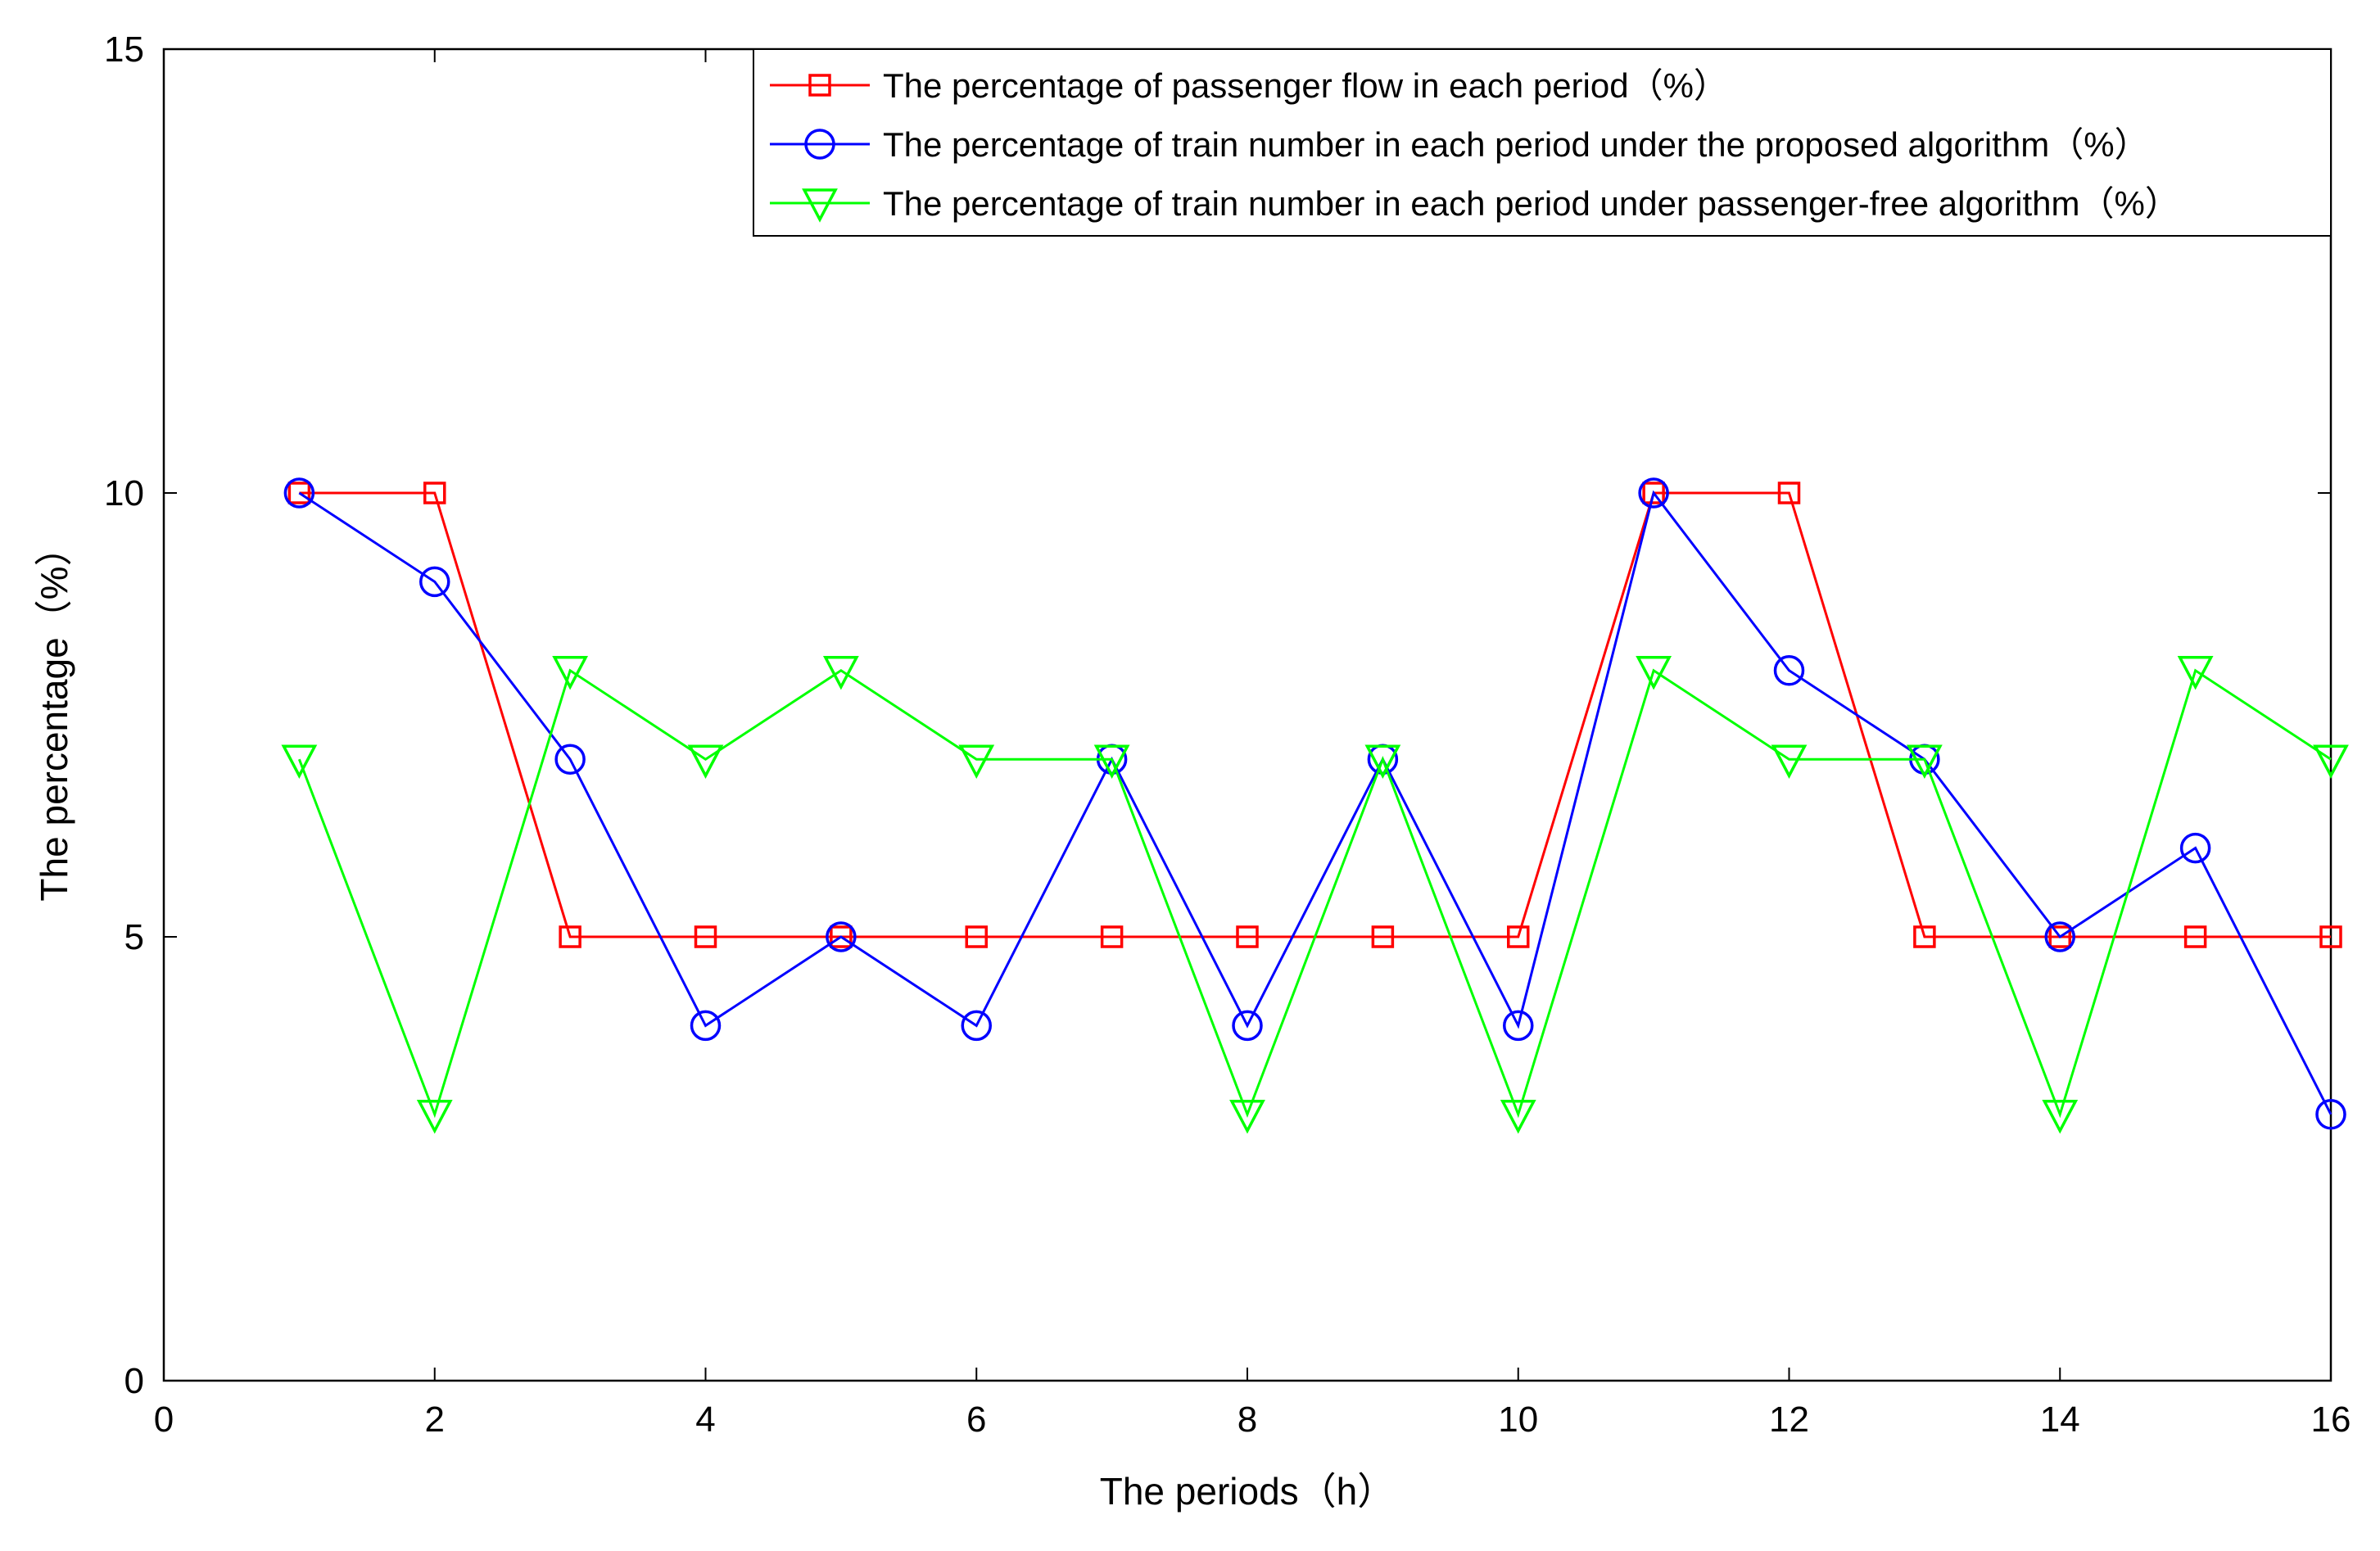  I want to click on x-tick-label: 14, so click(2060, 1420).